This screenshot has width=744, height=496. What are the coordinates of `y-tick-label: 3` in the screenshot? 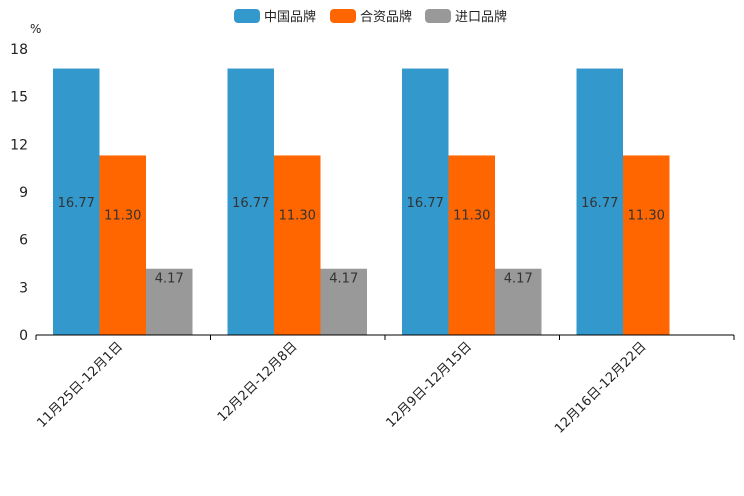 It's located at (23, 288).